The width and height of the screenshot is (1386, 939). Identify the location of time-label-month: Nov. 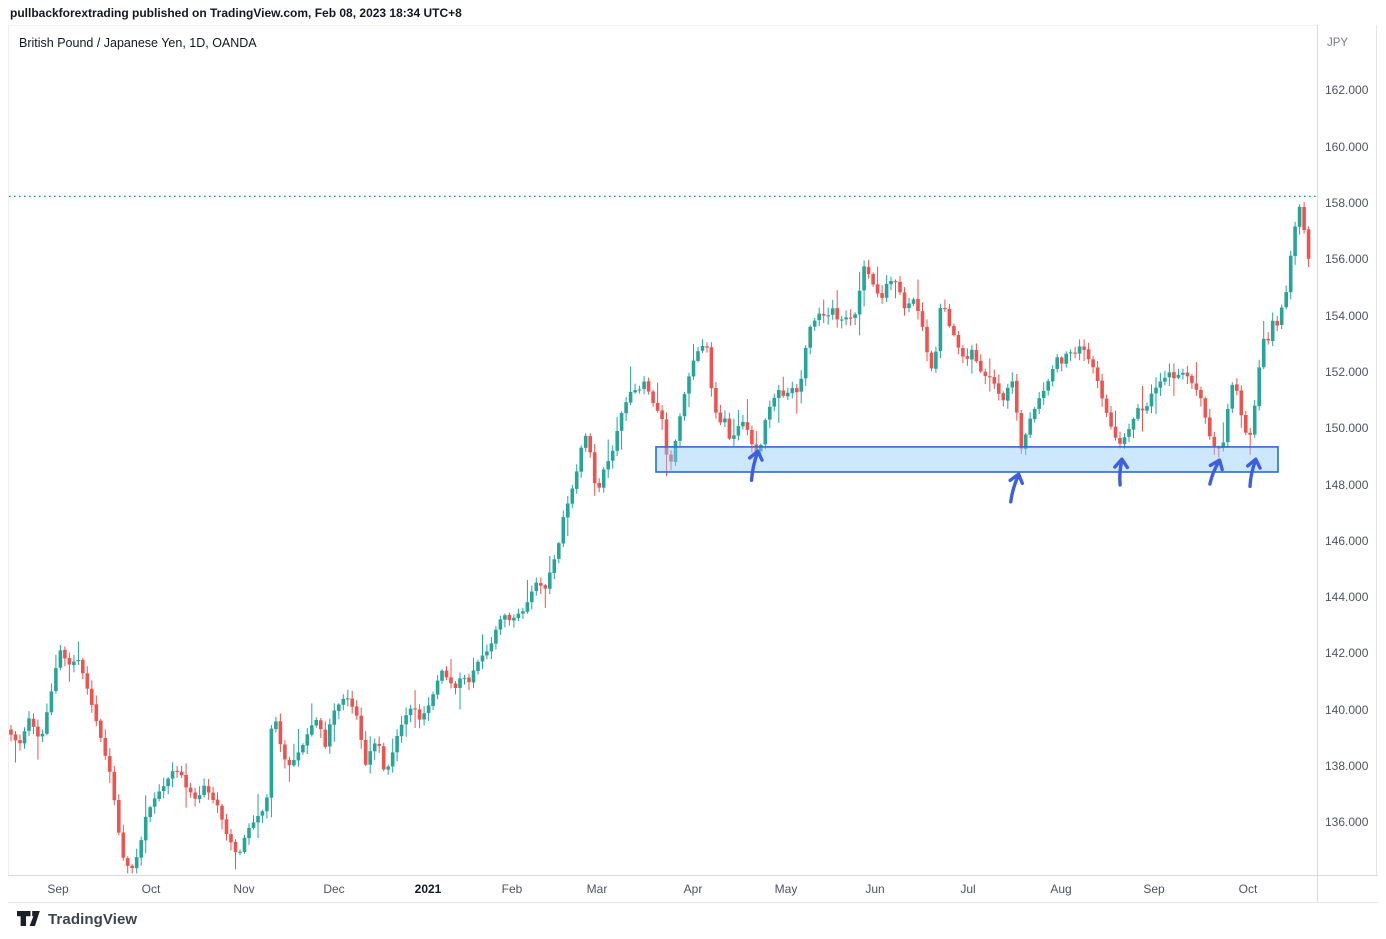
(244, 889).